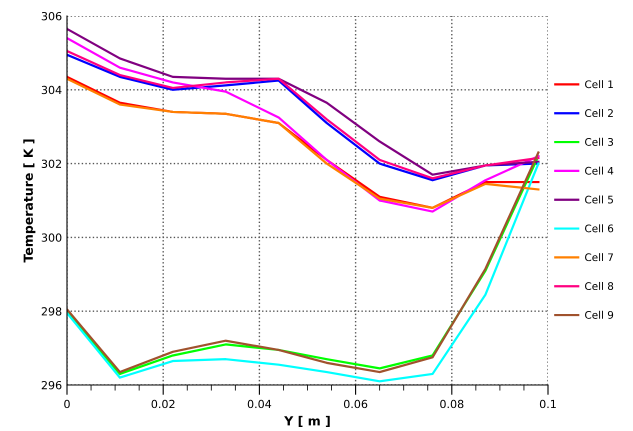 The image size is (633, 431). What do you see at coordinates (163, 404) in the screenshot?
I see `x-tick-label: 0.02` at bounding box center [163, 404].